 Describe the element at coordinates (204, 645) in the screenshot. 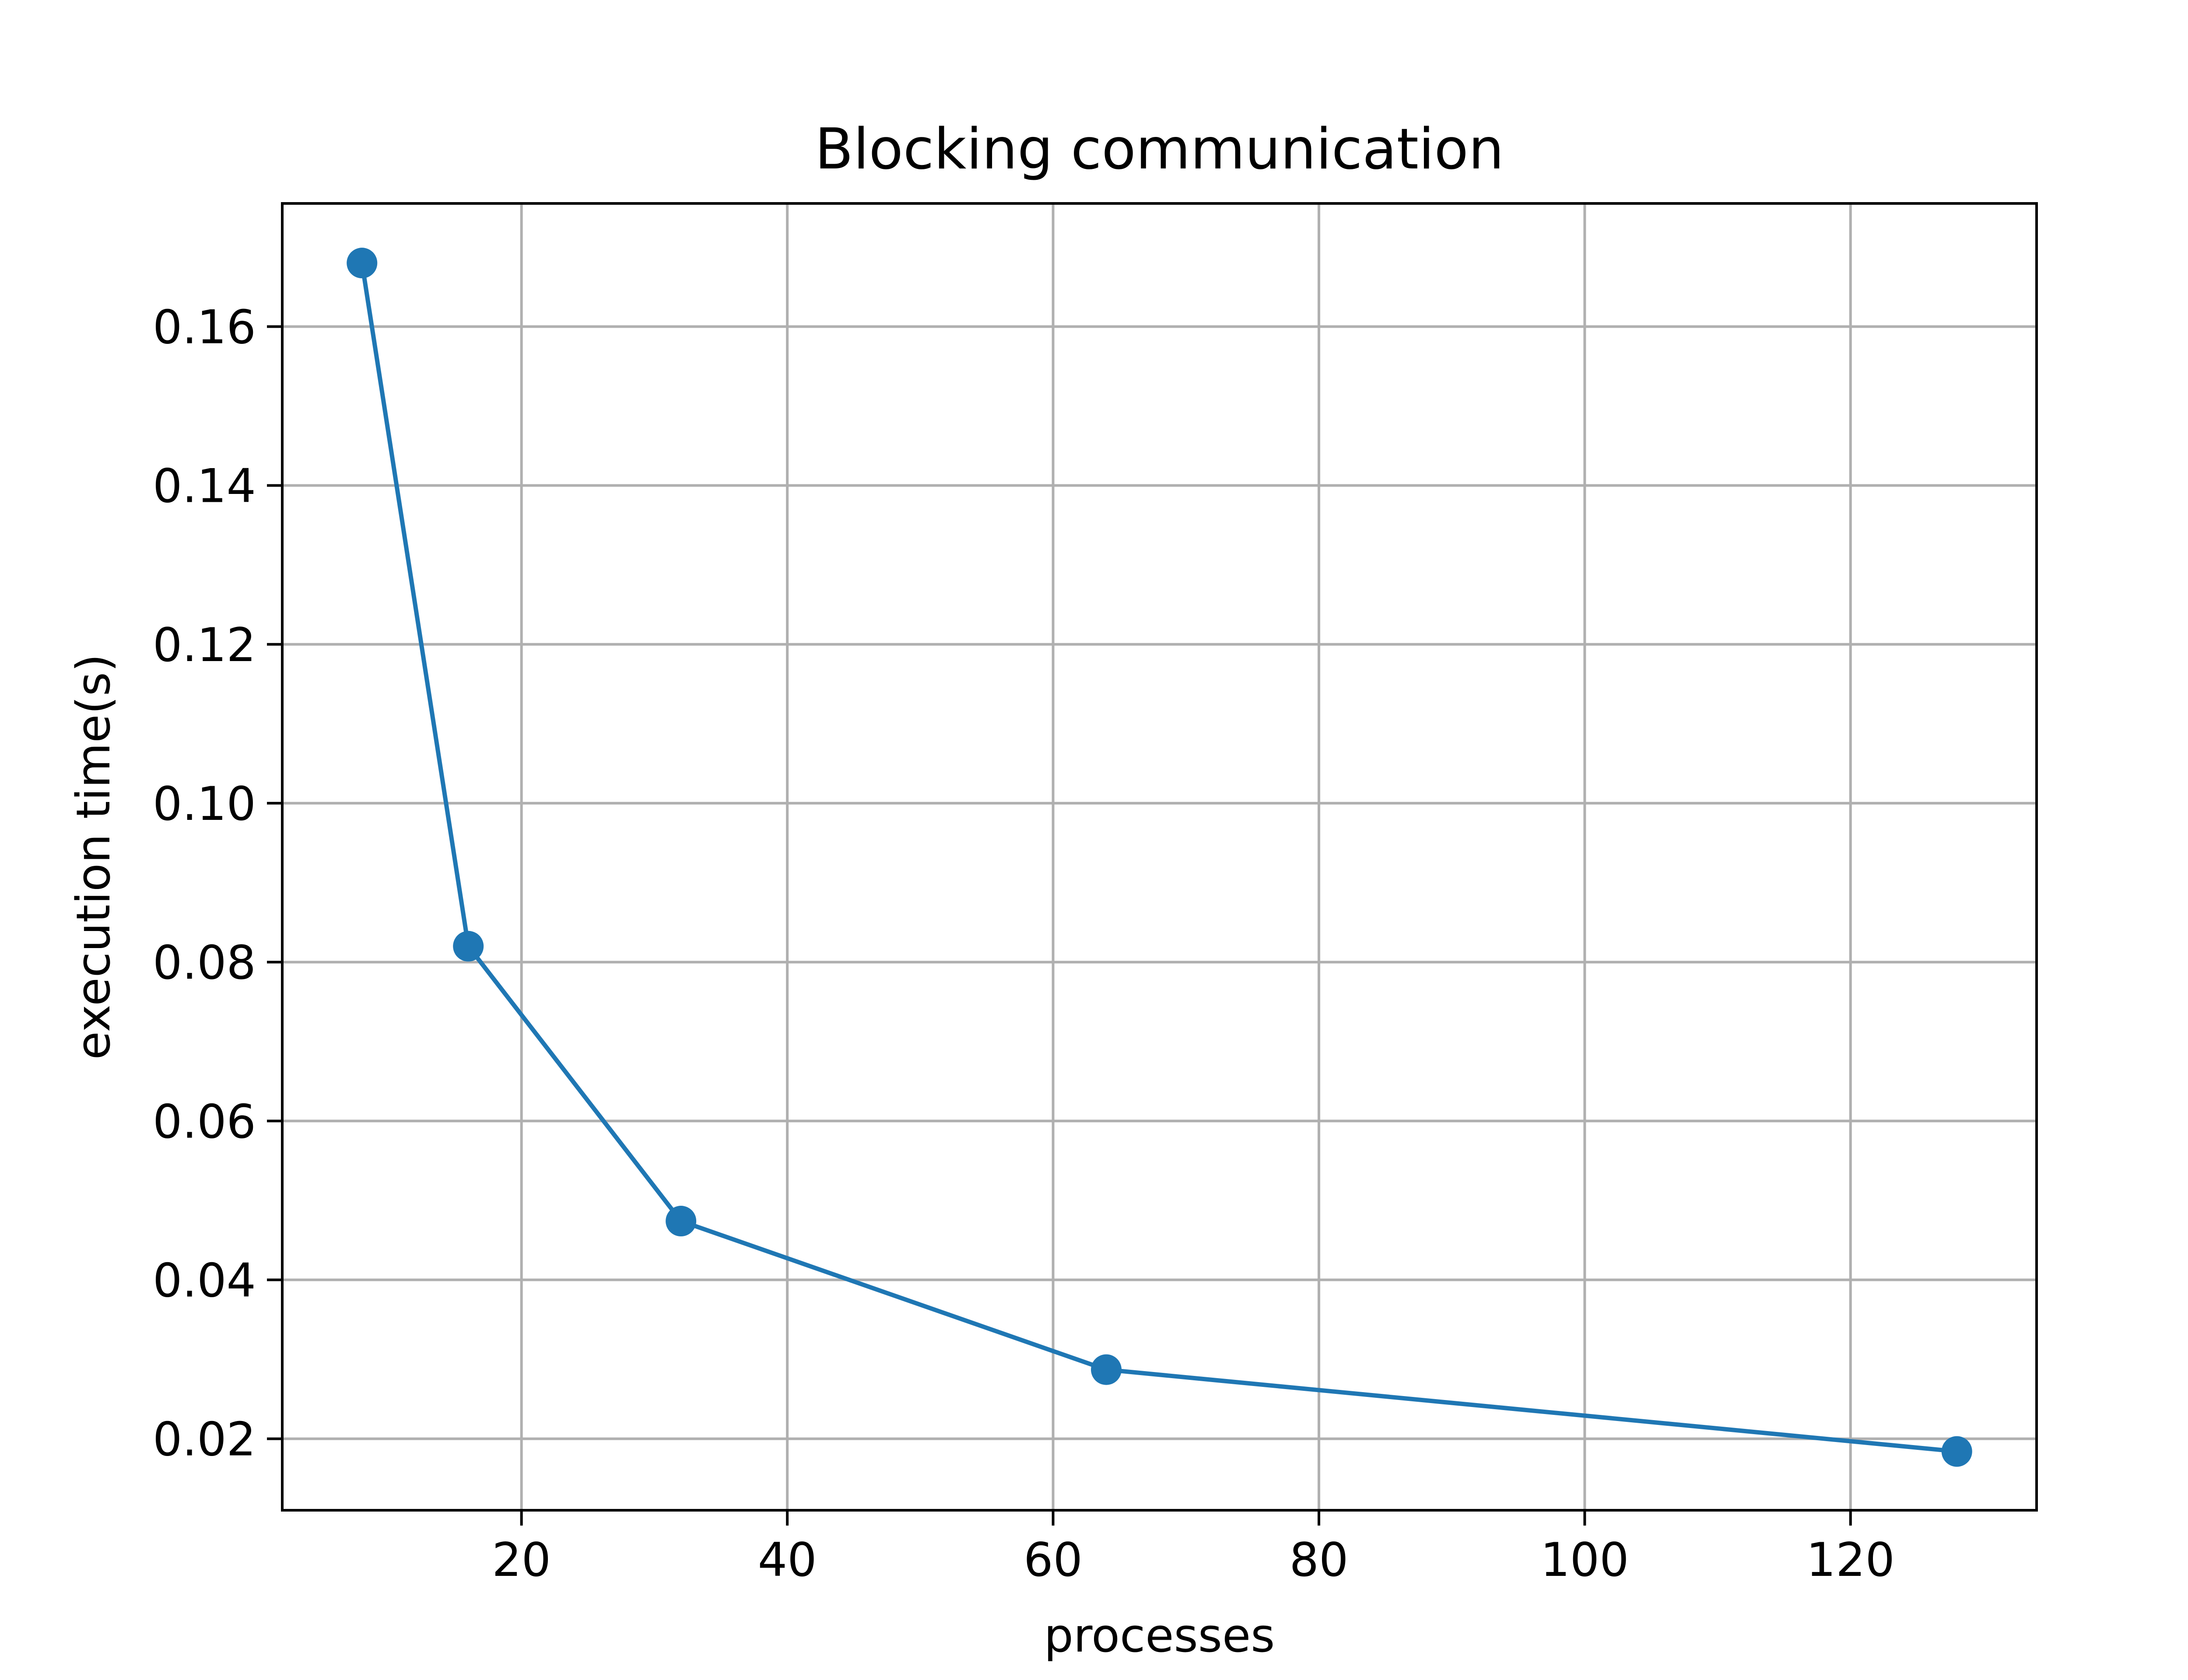

I see `y-tick-label: 0.12` at that location.